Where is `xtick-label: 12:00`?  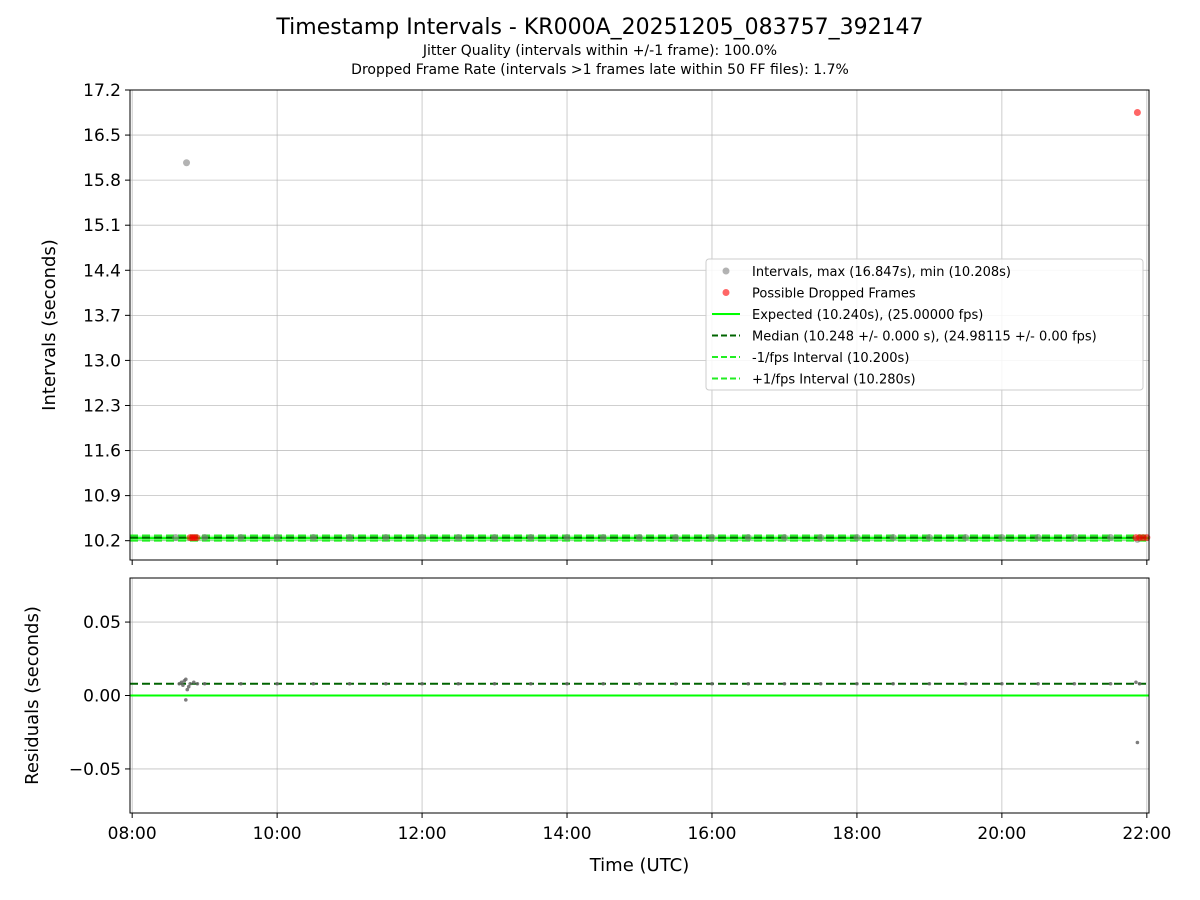
xtick-label: 12:00 is located at coordinates (422, 834).